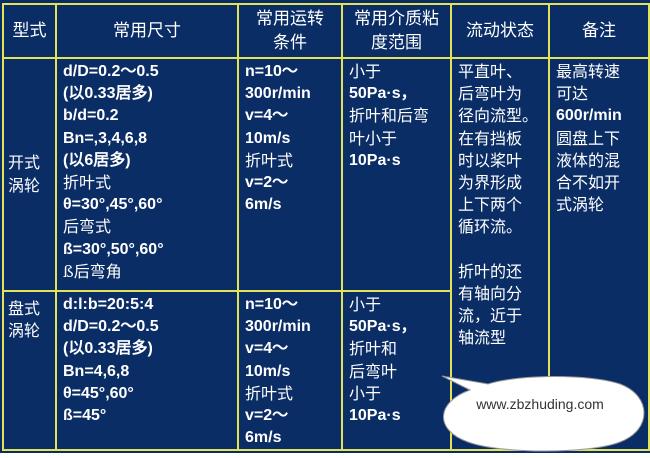 The width and height of the screenshot is (650, 458). What do you see at coordinates (96, 371) in the screenshot?
I see `cell-line: Bn=4,6,8` at bounding box center [96, 371].